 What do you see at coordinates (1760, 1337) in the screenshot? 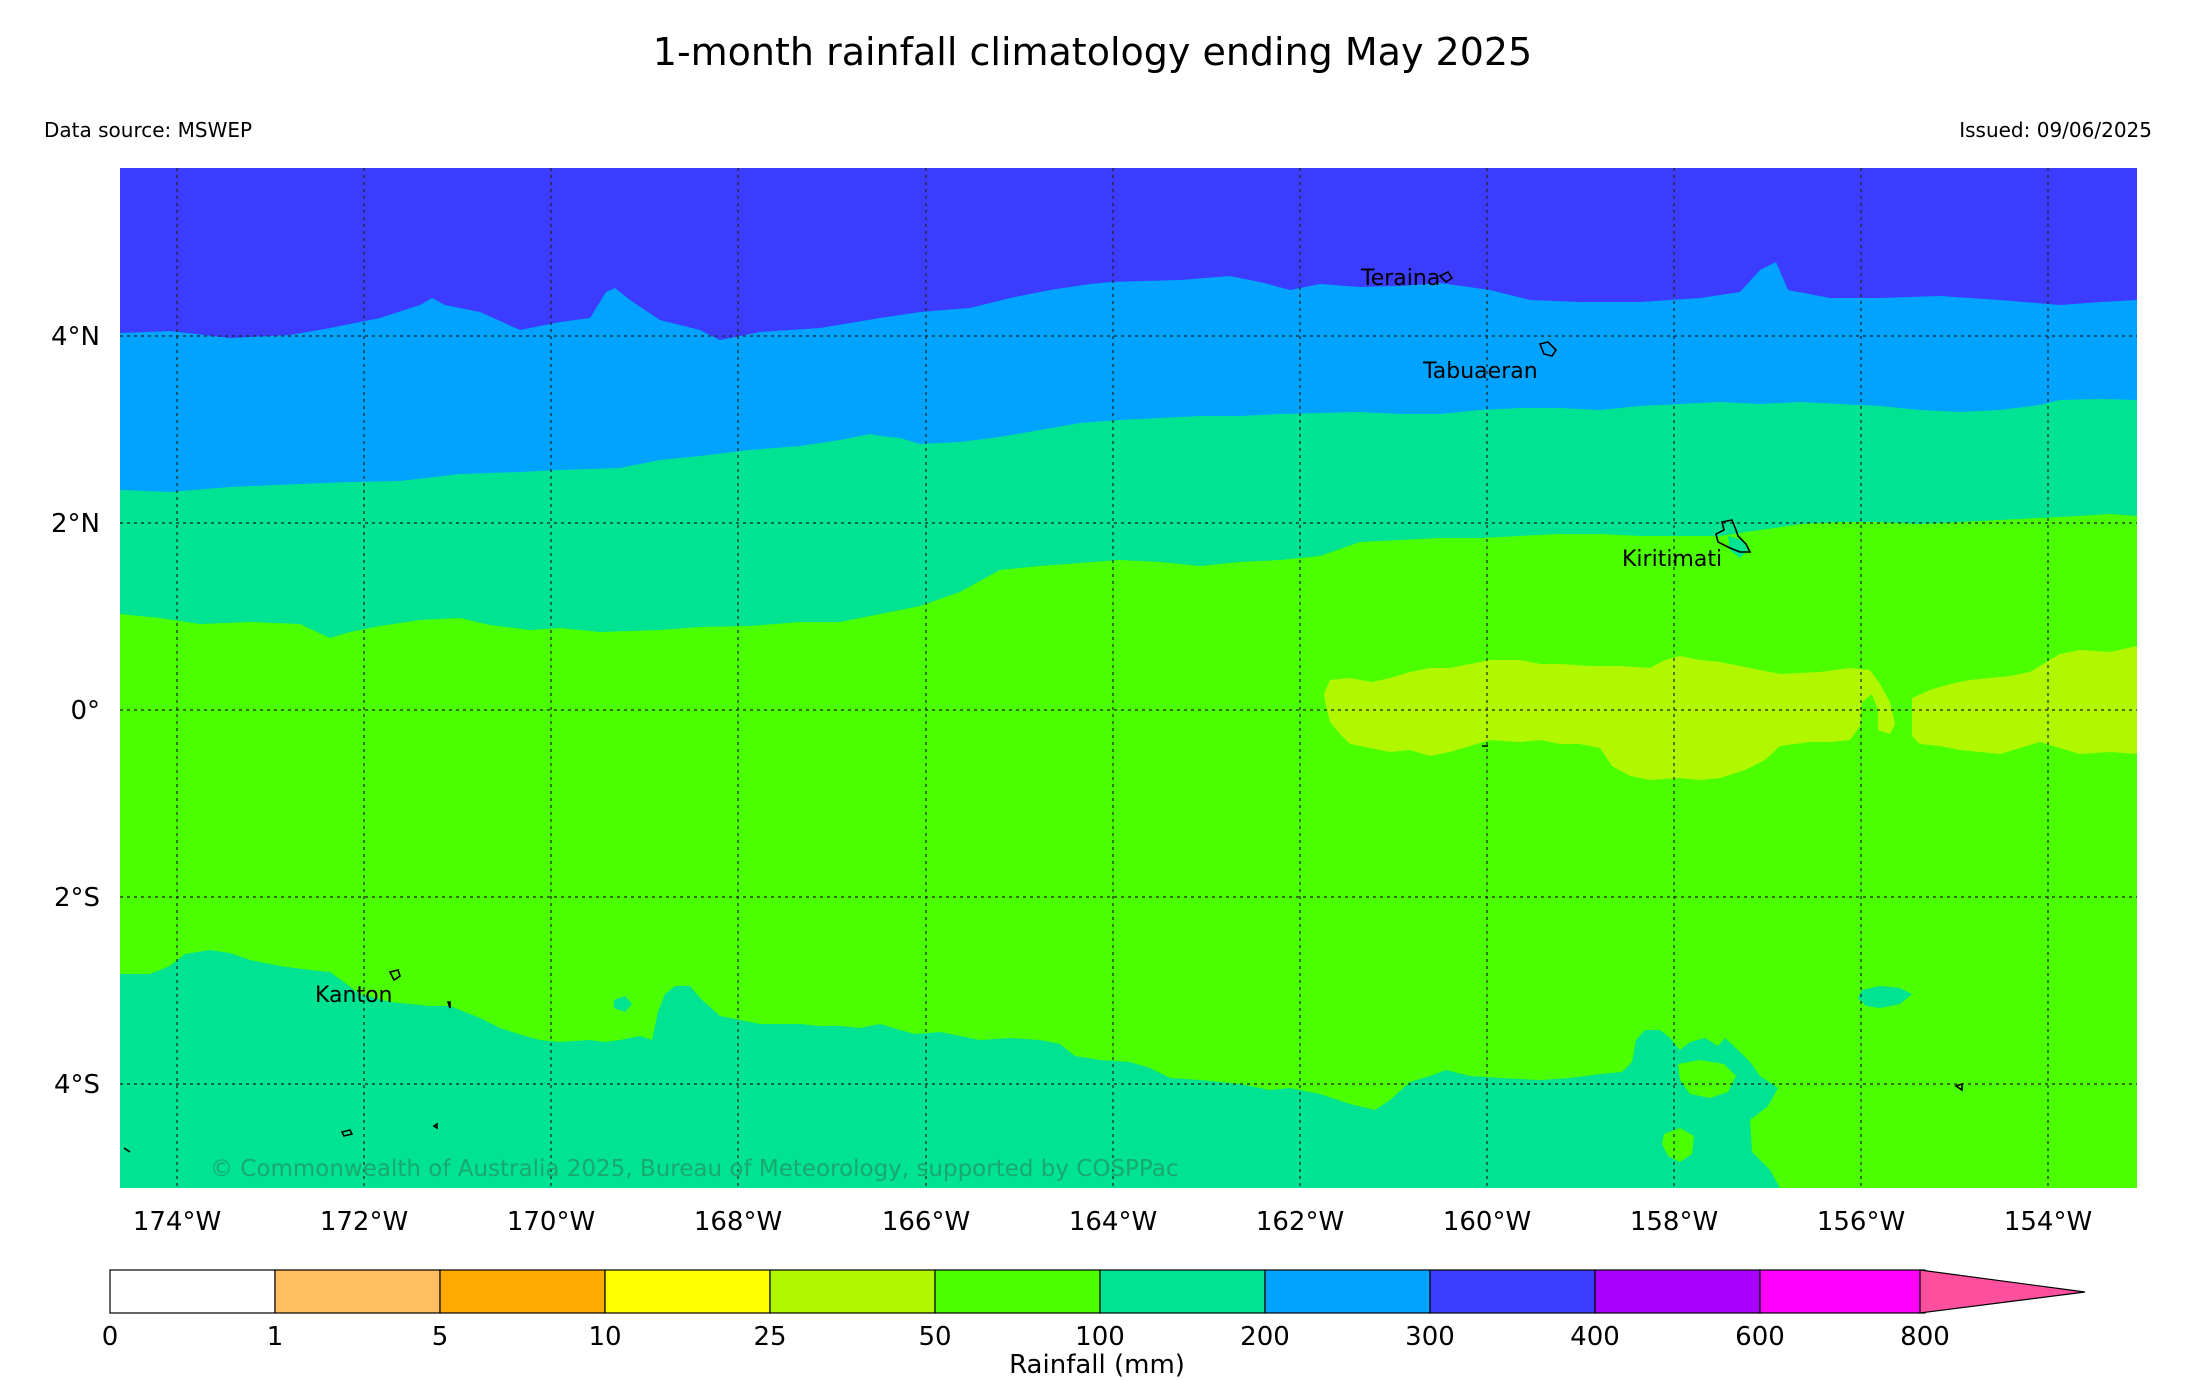
I see `colorbar-tick-label: 600` at bounding box center [1760, 1337].